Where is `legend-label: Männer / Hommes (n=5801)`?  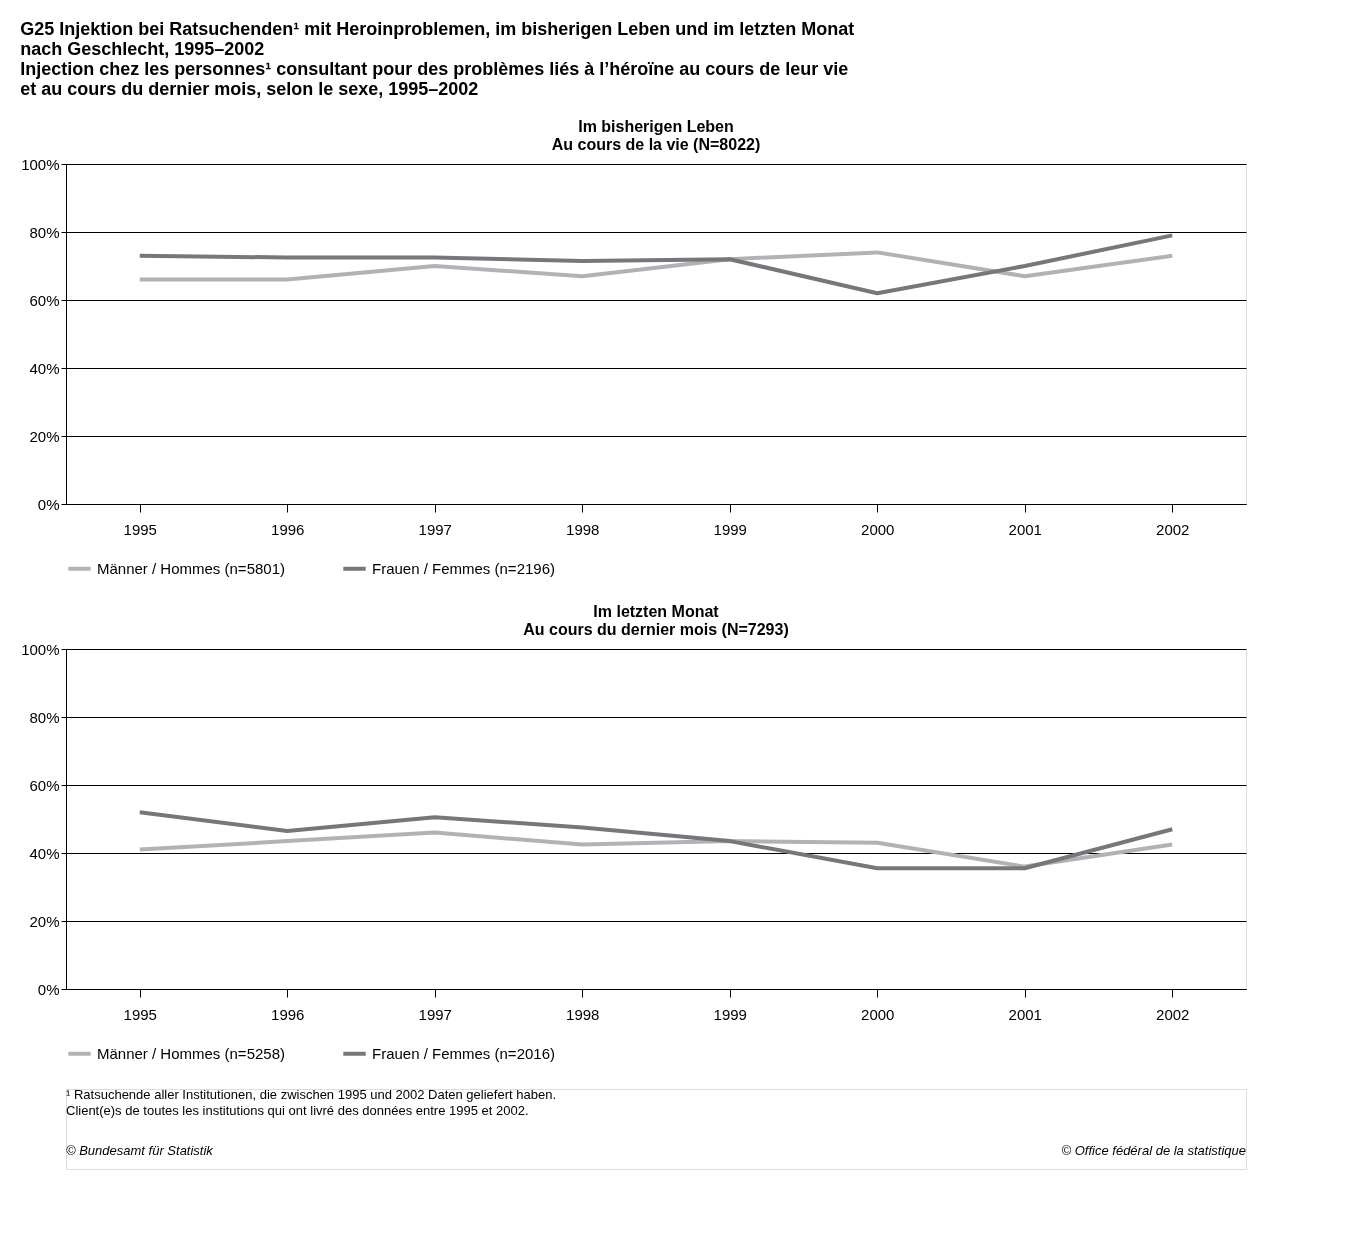 legend-label: Männer / Hommes (n=5801) is located at coordinates (191, 568).